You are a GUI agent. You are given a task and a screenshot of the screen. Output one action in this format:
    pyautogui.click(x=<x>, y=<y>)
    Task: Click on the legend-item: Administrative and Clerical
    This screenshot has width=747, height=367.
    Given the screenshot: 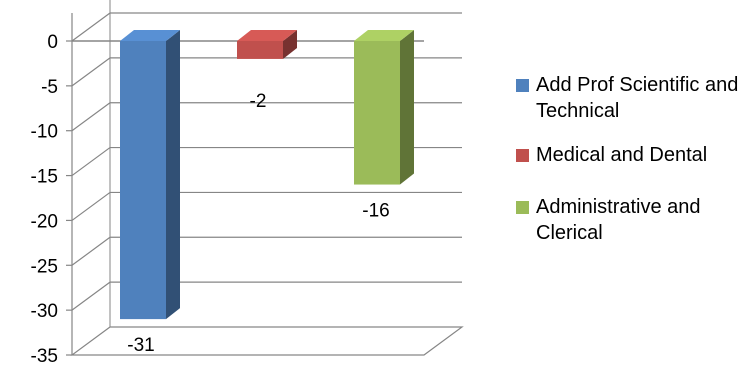 What is the action you would take?
    pyautogui.click(x=629, y=220)
    